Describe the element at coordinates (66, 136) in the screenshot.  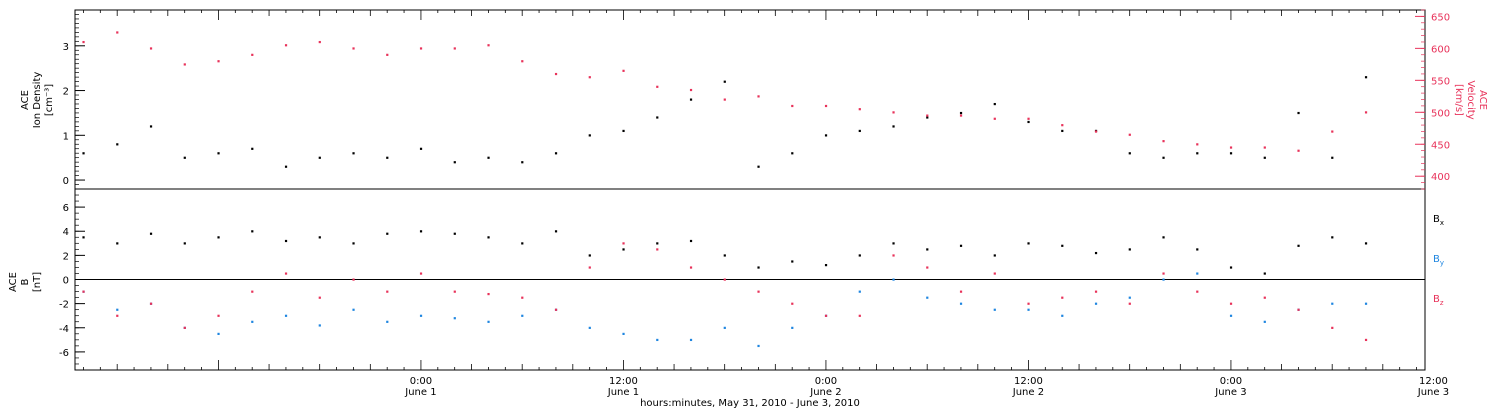
I see `top-left-tick-label: 1` at that location.